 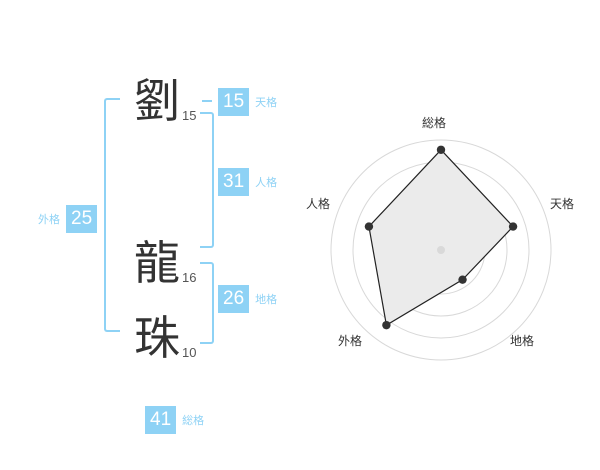 What do you see at coordinates (350, 341) in the screenshot?
I see `radar-axis-label-gaikaku: 外格` at bounding box center [350, 341].